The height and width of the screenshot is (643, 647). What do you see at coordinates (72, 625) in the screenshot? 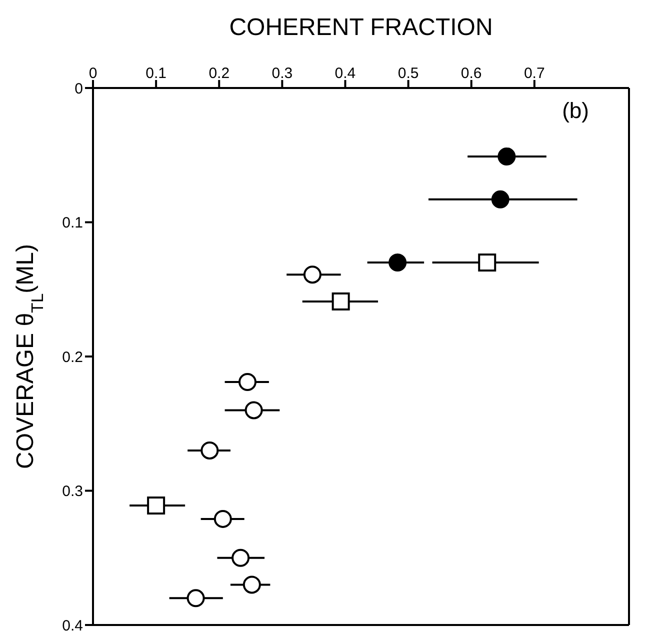
I see `y-tick-label: 0.4` at bounding box center [72, 625].